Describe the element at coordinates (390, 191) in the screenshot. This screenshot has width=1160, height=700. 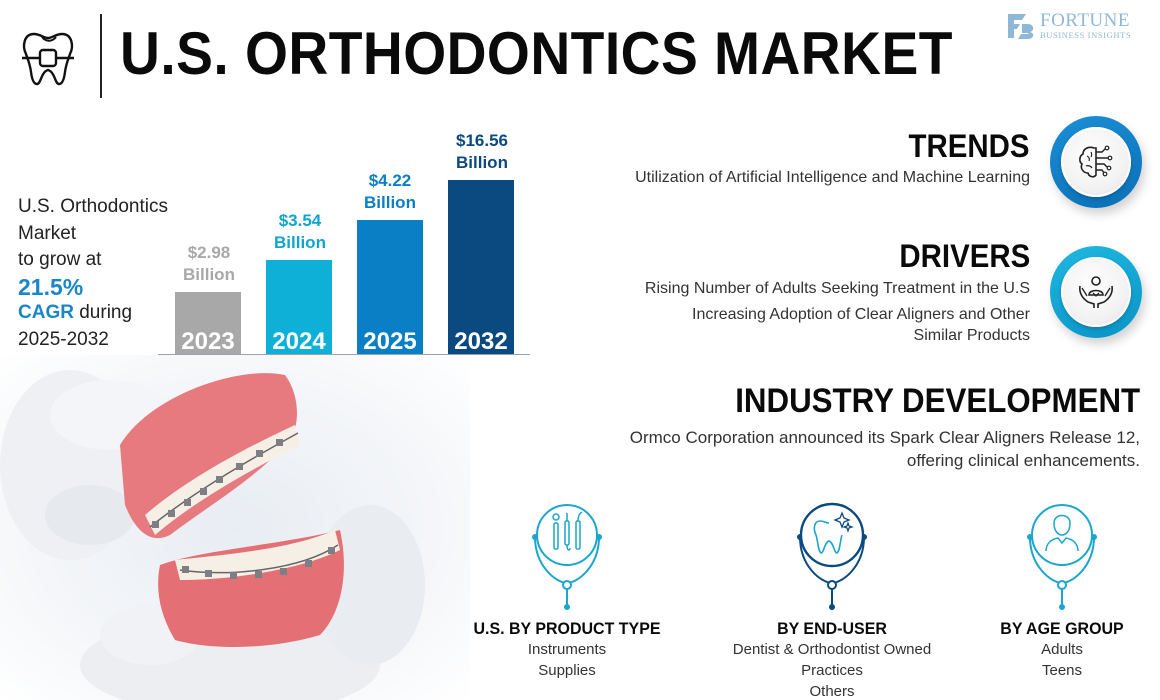
I see `bar-value-label: $4.22 Billion` at that location.